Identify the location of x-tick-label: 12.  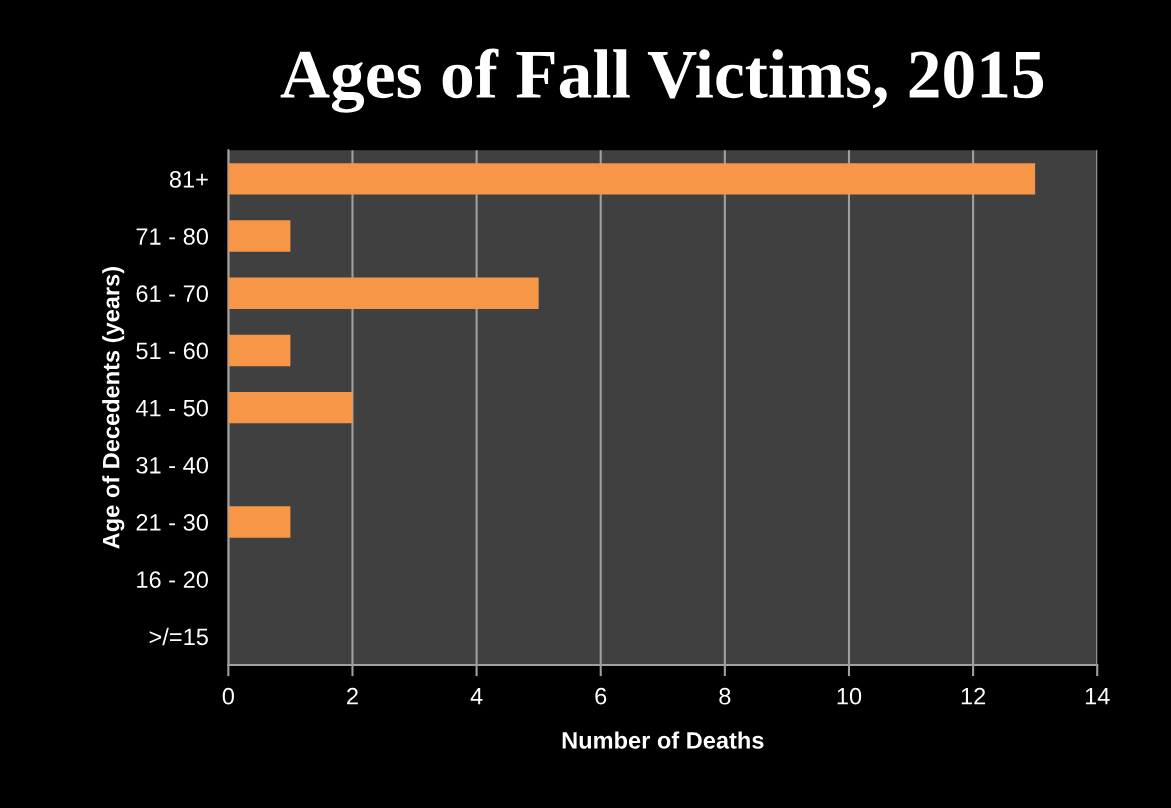
(973, 696).